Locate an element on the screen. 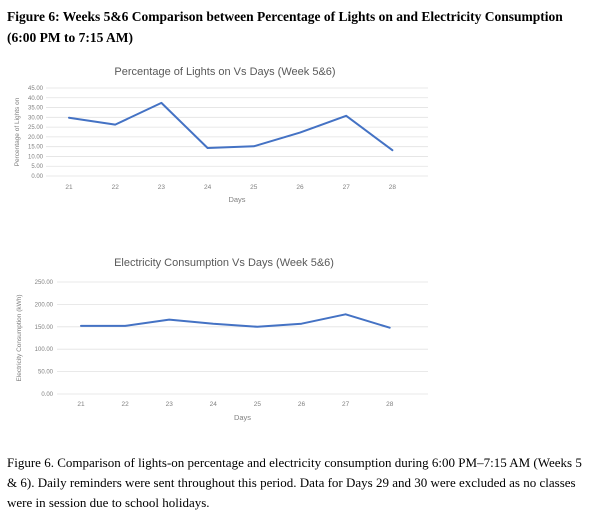 The width and height of the screenshot is (613, 512). y-tick-label: 25.00 is located at coordinates (36, 128).